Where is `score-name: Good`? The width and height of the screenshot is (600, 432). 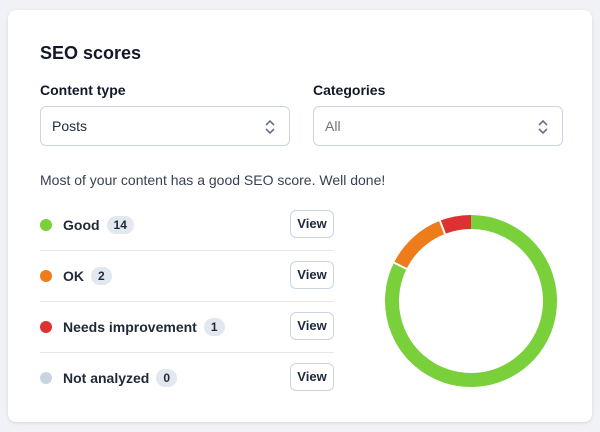 score-name: Good is located at coordinates (81, 225).